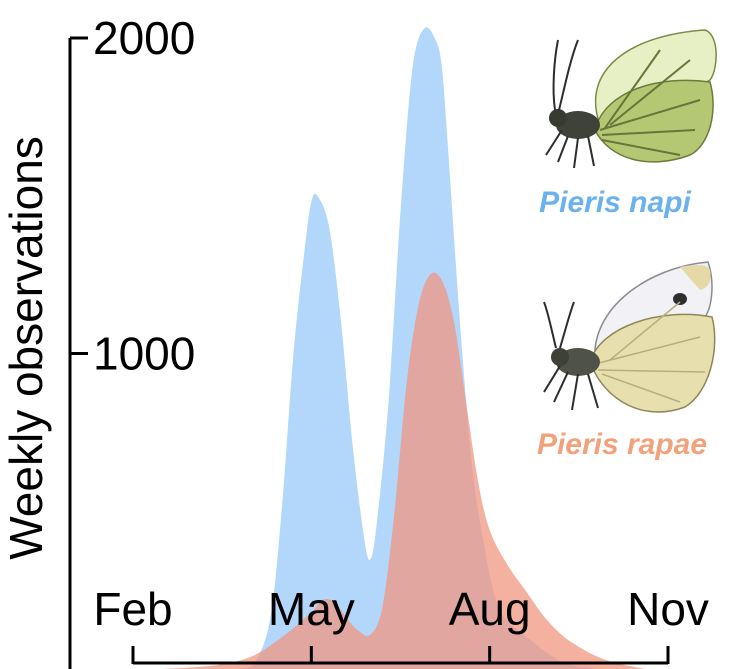  I want to click on pieris-rapae-illustration, so click(629, 337).